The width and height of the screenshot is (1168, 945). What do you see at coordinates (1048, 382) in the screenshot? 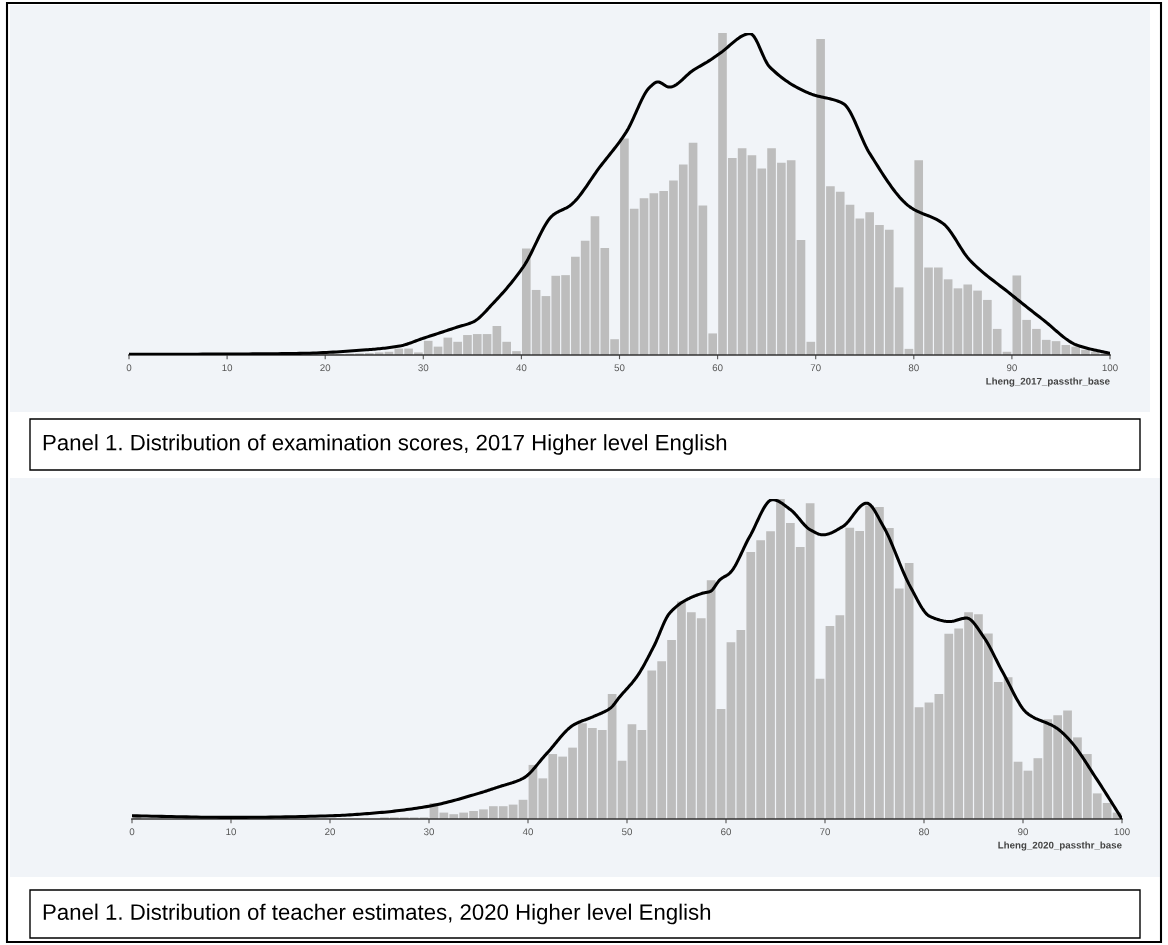
I see `x-axis-title: Lheng_2017_passthr_base` at bounding box center [1048, 382].